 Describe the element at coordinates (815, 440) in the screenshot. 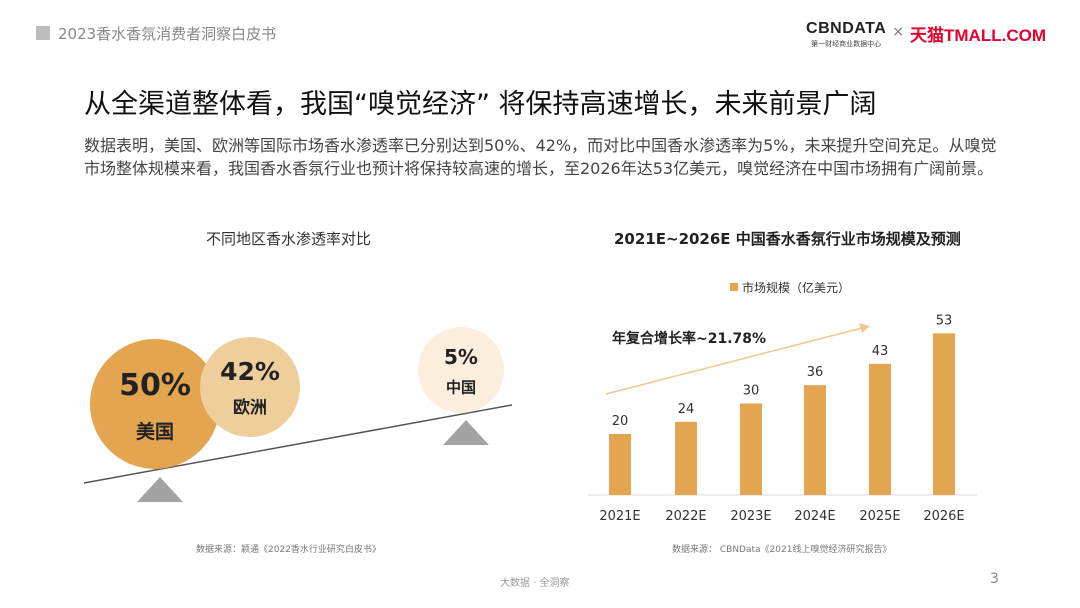

I see `bar-2024E` at that location.